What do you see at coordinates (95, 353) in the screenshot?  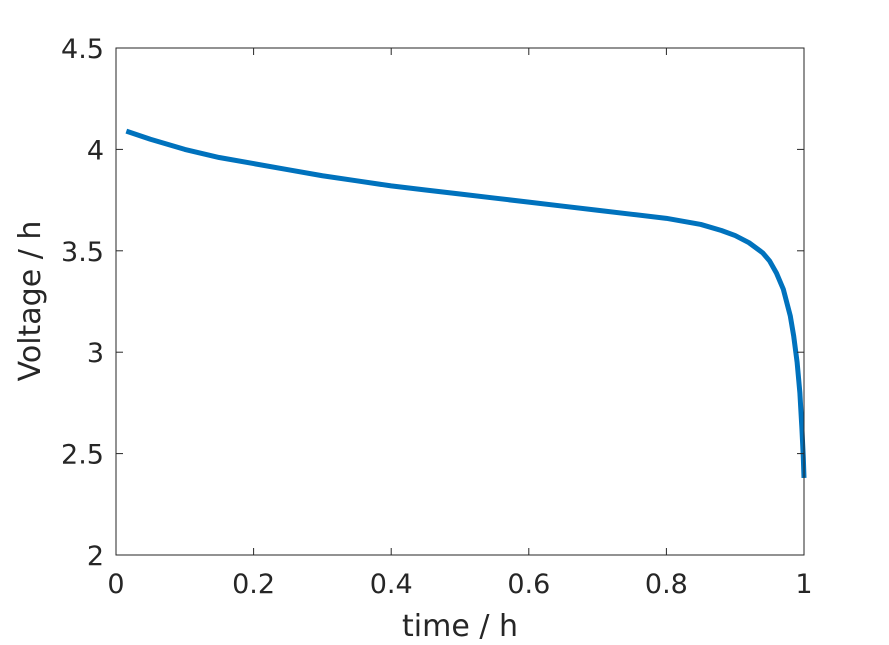 I see `y-tick-label-2: 3` at bounding box center [95, 353].